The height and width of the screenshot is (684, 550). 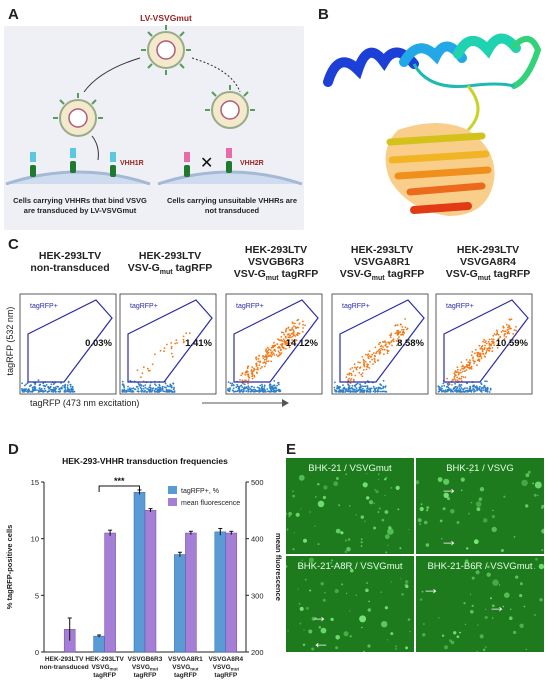 I want to click on arrow-left-icon, so click(x=112, y=75).